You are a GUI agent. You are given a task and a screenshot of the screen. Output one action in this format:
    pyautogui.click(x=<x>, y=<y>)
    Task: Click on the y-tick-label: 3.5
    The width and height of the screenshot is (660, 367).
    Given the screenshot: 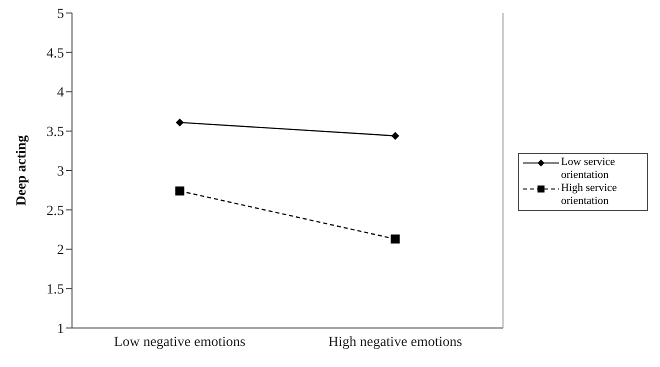 What is the action you would take?
    pyautogui.click(x=55, y=132)
    